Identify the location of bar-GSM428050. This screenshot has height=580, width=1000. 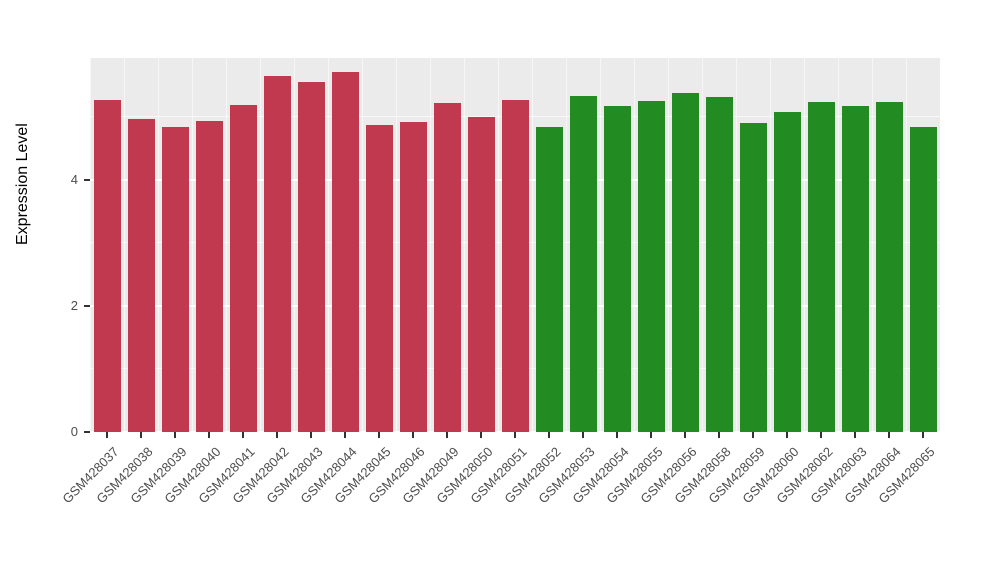
(481, 274).